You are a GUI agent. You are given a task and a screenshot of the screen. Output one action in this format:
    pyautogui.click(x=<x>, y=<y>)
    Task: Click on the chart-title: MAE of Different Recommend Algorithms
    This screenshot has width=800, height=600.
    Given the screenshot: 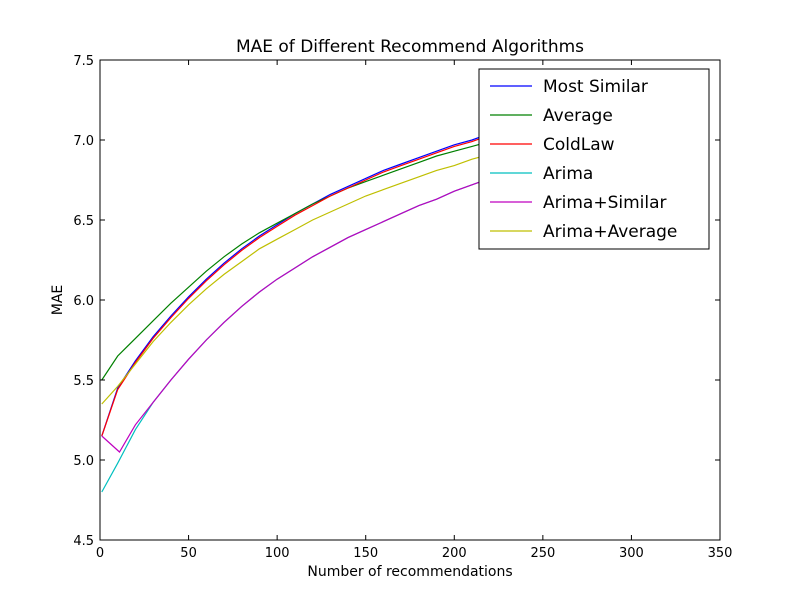 What is the action you would take?
    pyautogui.click(x=410, y=47)
    